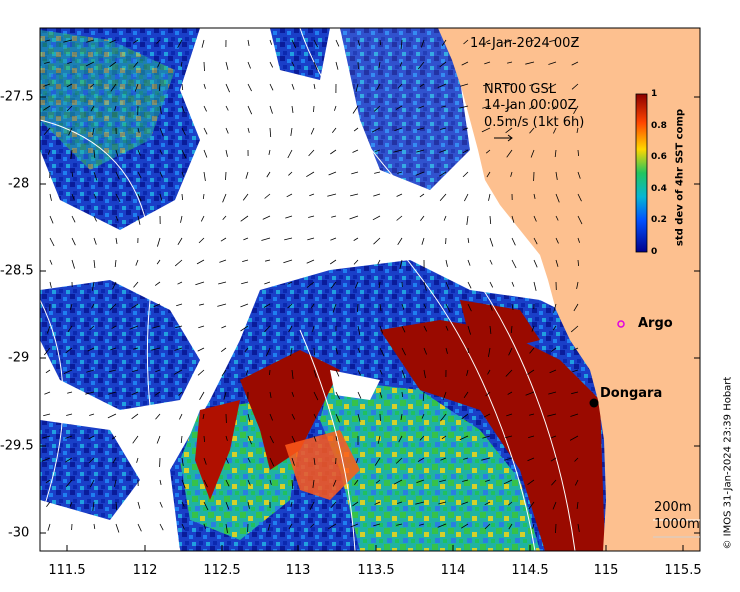 This screenshot has height=592, width=740. Describe the element at coordinates (67, 570) in the screenshot. I see `x-tick-label: 111.5` at that location.